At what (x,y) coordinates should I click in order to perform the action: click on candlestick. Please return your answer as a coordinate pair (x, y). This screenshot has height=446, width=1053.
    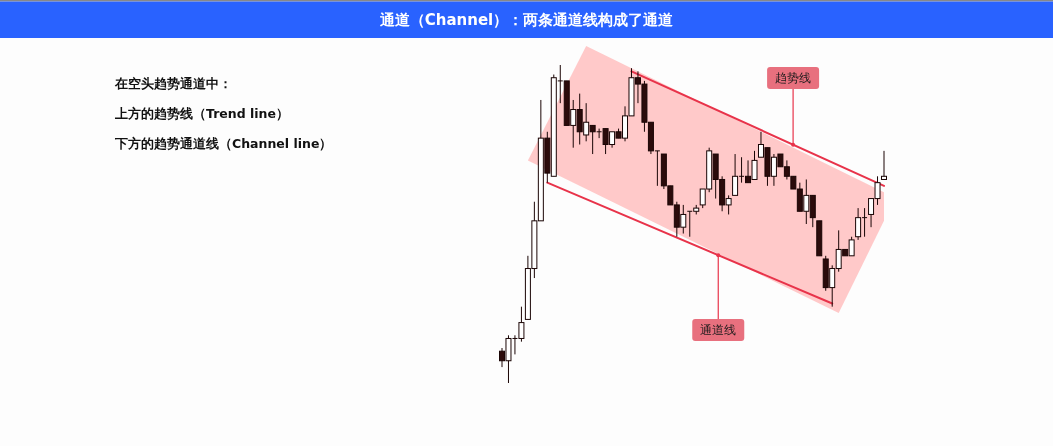
    Looking at the image, I should click on (884, 165).